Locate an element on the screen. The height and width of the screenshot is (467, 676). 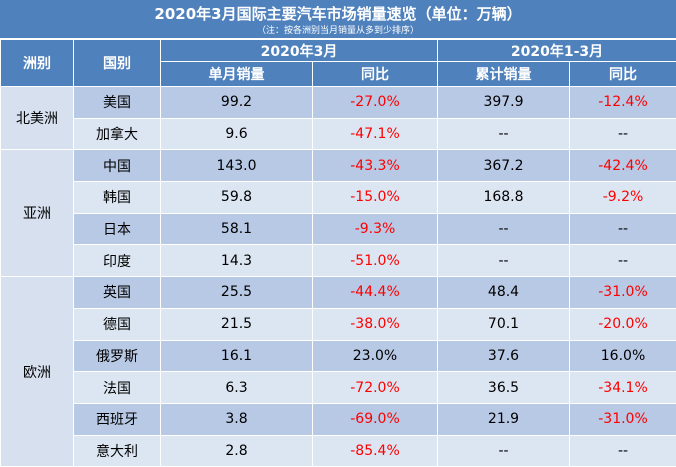
region-cell: 欧洲 is located at coordinates (37, 372).